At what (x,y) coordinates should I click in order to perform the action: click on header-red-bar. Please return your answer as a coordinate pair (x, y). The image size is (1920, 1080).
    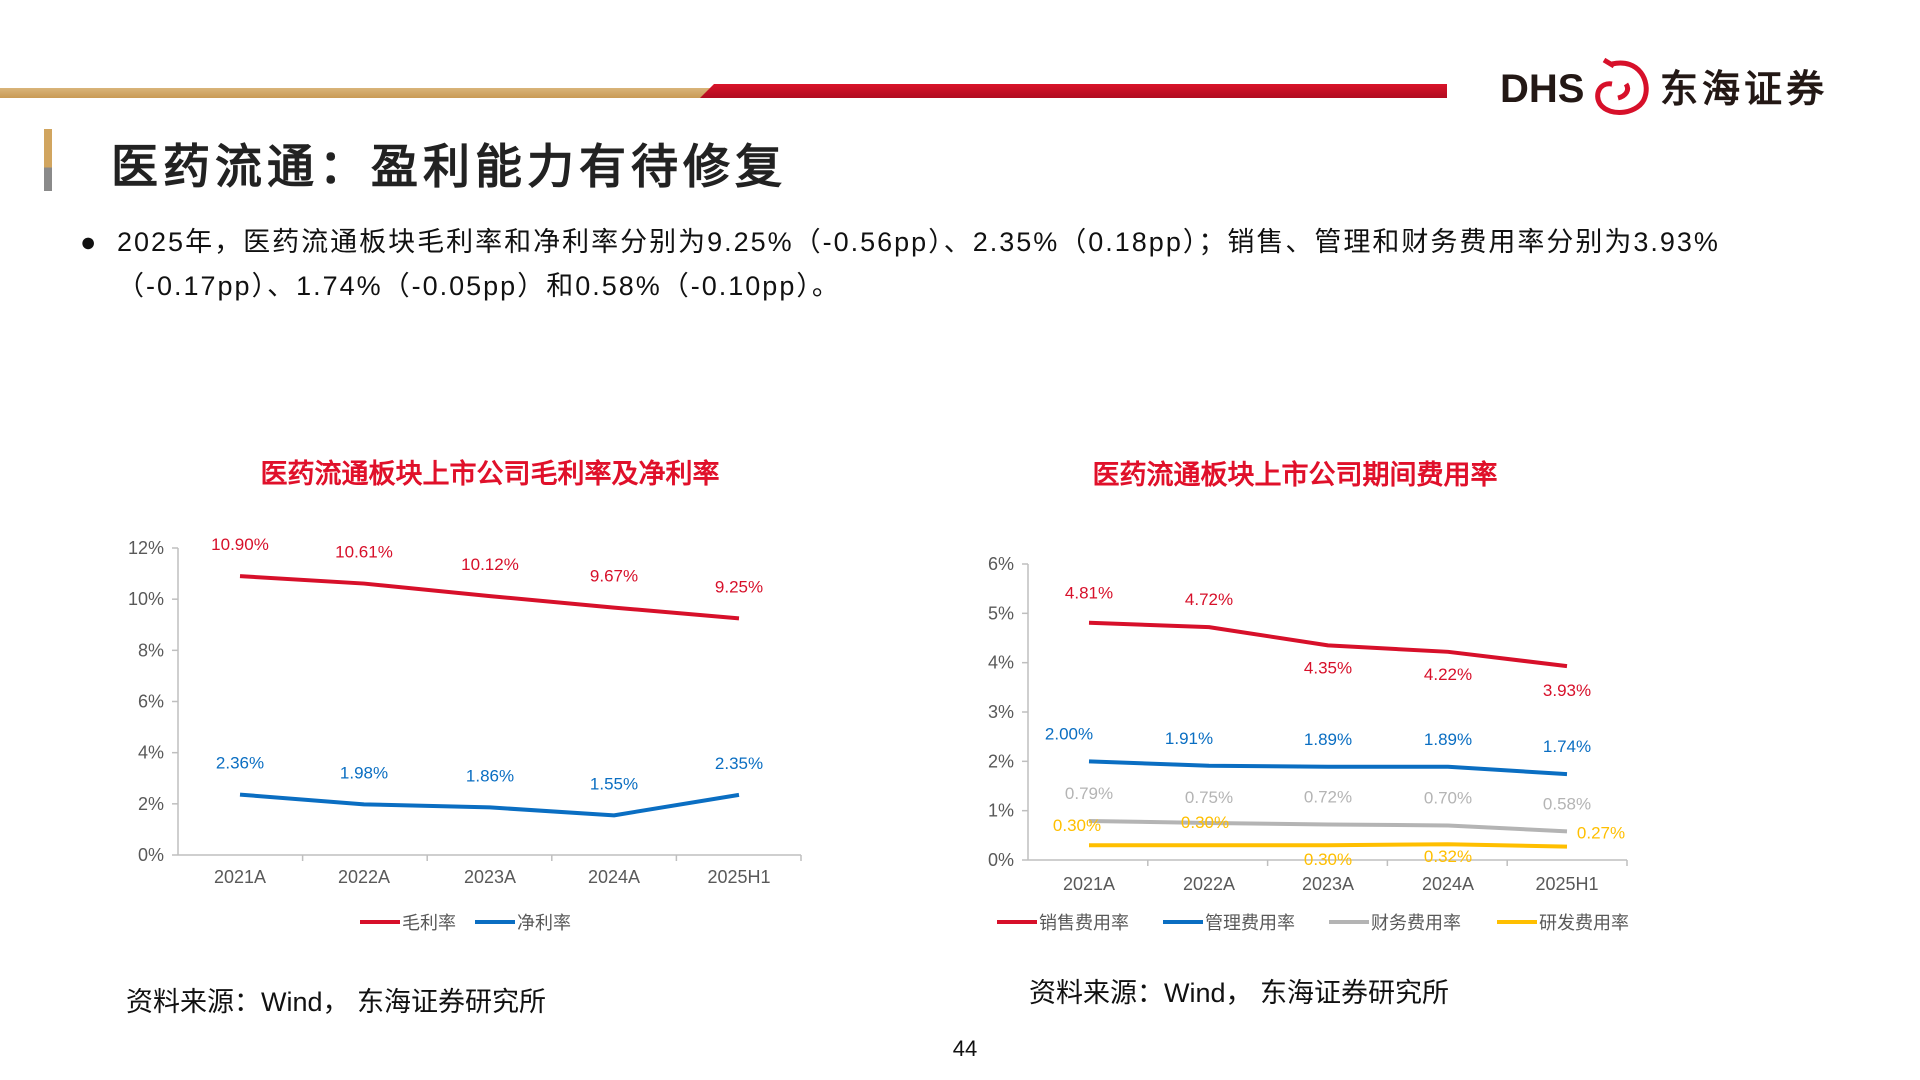
    Looking at the image, I should click on (1073, 91).